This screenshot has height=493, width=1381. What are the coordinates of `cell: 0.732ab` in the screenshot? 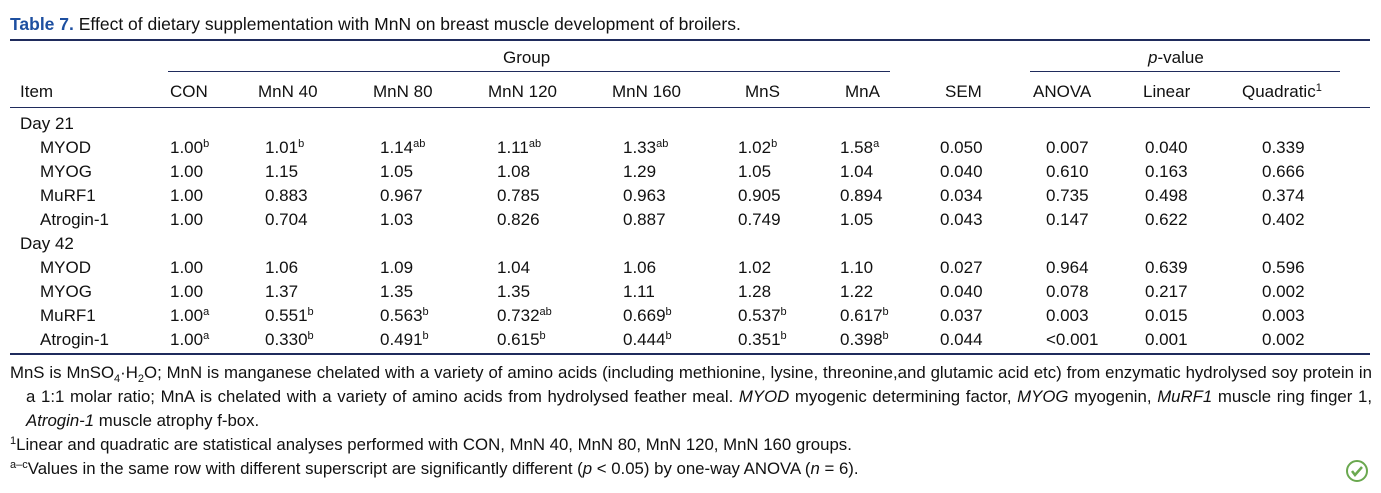 It's located at (524, 316).